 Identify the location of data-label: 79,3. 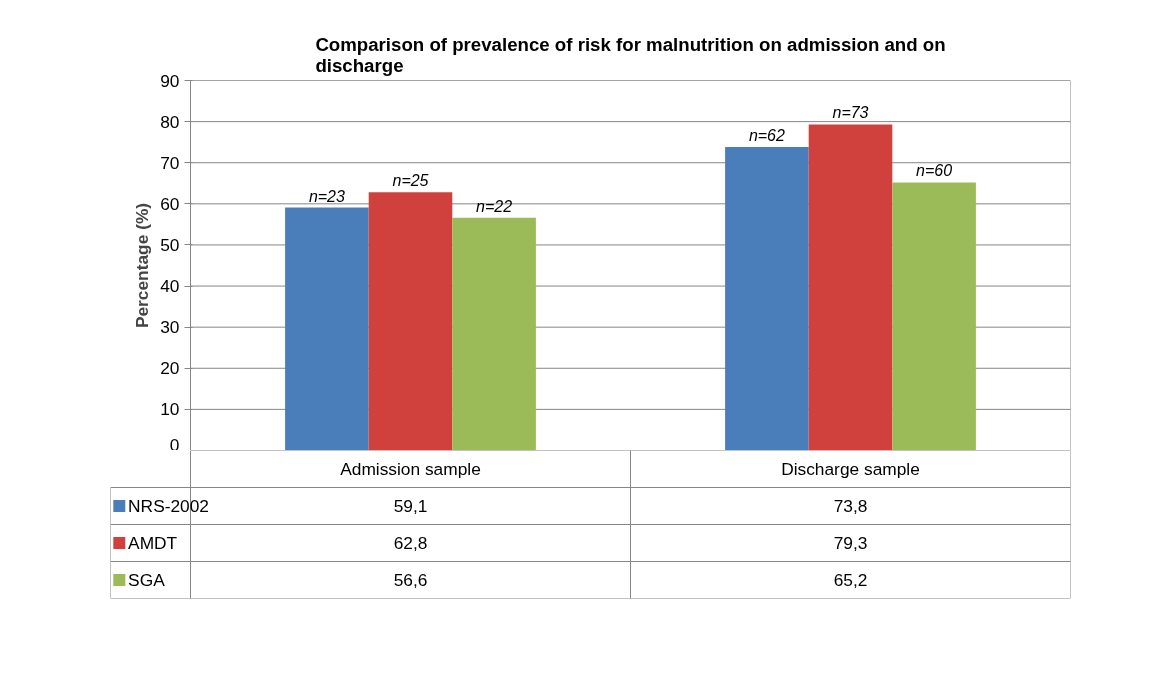
(850, 543).